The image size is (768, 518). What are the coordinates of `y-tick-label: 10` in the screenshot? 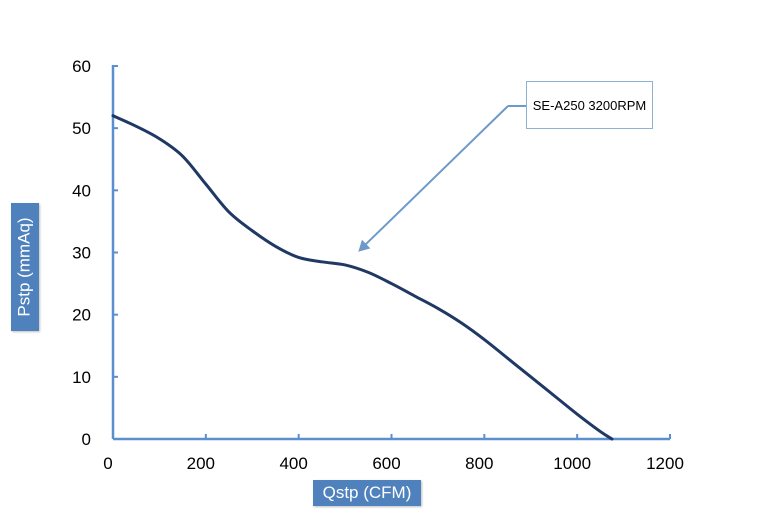 It's located at (81, 377).